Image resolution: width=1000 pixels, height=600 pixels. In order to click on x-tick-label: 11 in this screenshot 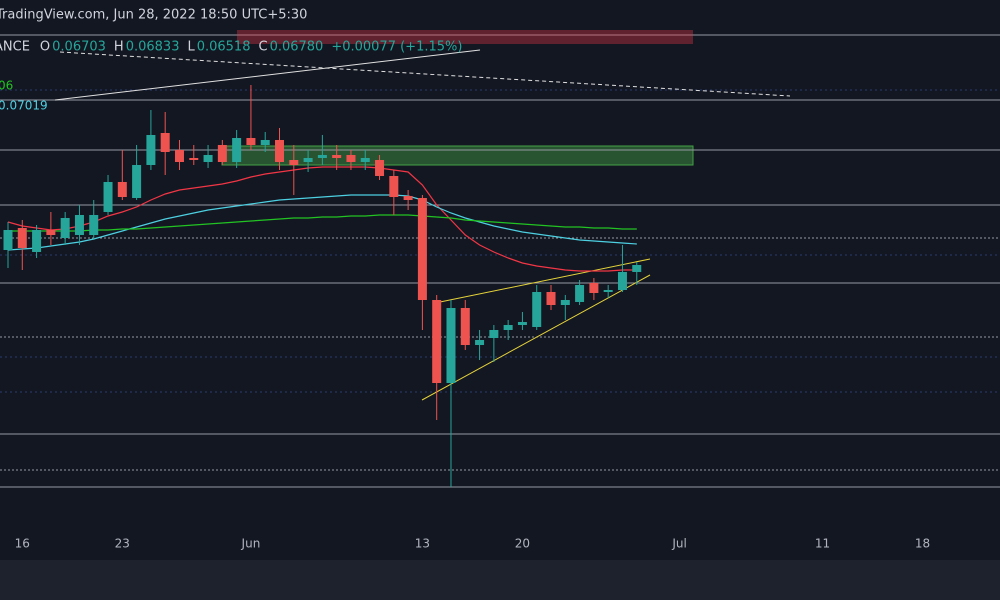, I will do `click(822, 544)`.